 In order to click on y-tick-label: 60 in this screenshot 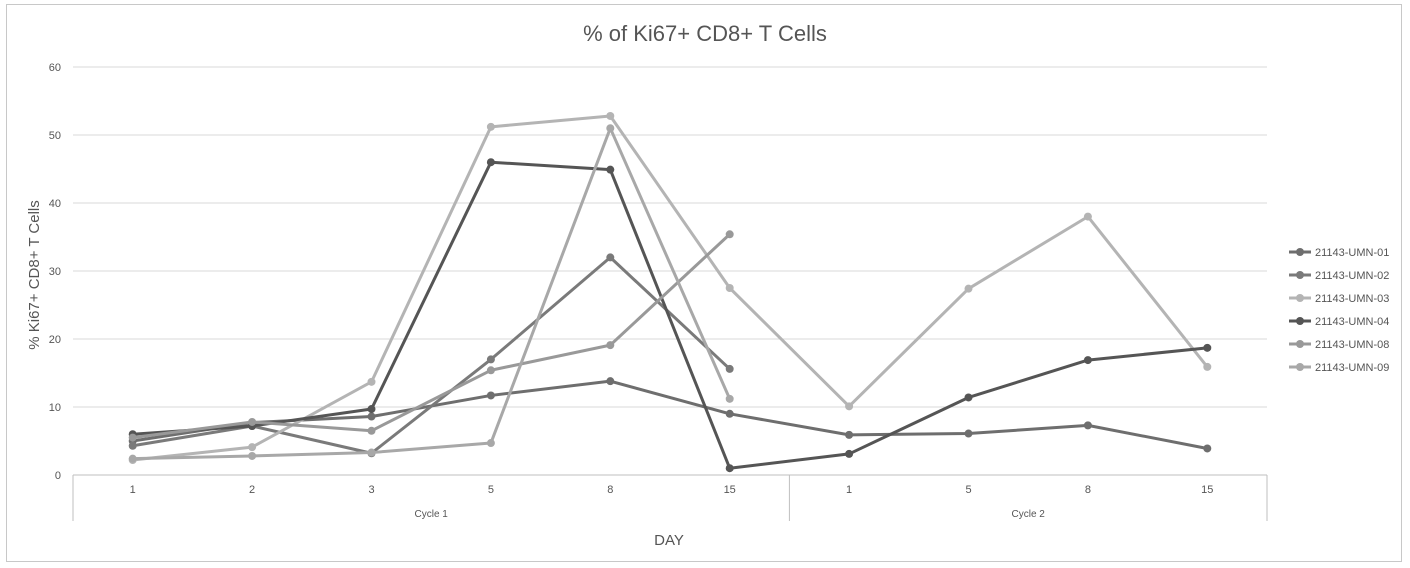, I will do `click(55, 68)`.